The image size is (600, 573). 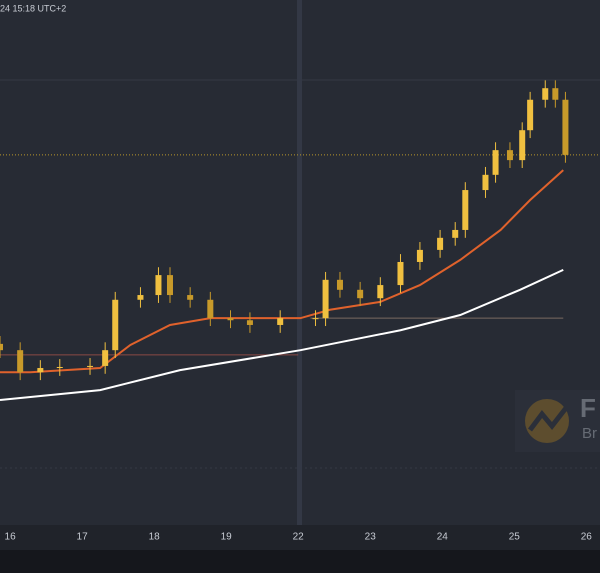 What do you see at coordinates (548, 419) in the screenshot?
I see `watermark-logo-mark` at bounding box center [548, 419].